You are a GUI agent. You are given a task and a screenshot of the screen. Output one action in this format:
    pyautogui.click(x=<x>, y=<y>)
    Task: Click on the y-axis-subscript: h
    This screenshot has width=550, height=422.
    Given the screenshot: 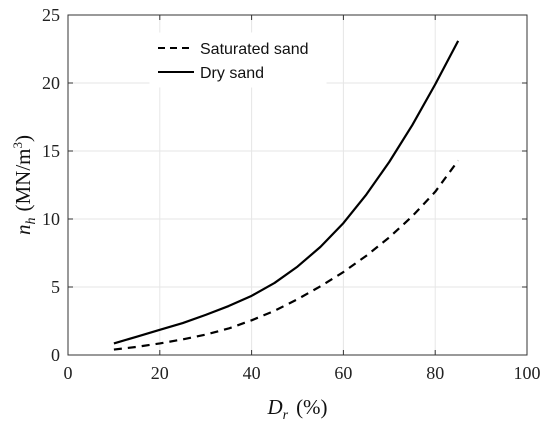 What is the action you would take?
    pyautogui.click(x=31, y=221)
    